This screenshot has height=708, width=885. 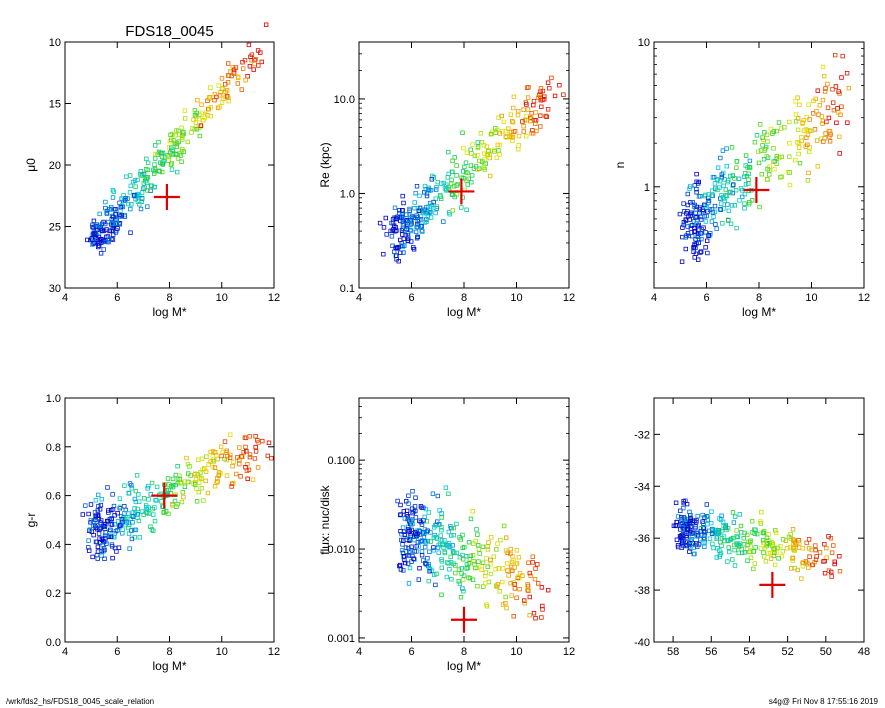 What do you see at coordinates (516, 652) in the screenshot?
I see `x-tick-label: 10` at bounding box center [516, 652].